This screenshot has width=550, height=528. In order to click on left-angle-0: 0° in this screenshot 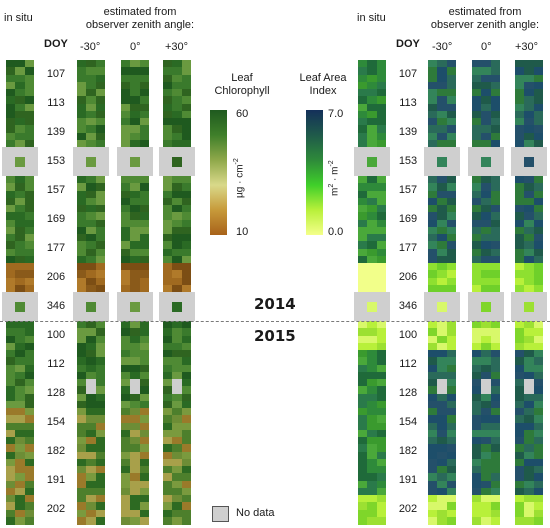, I will do `click(135, 47)`.